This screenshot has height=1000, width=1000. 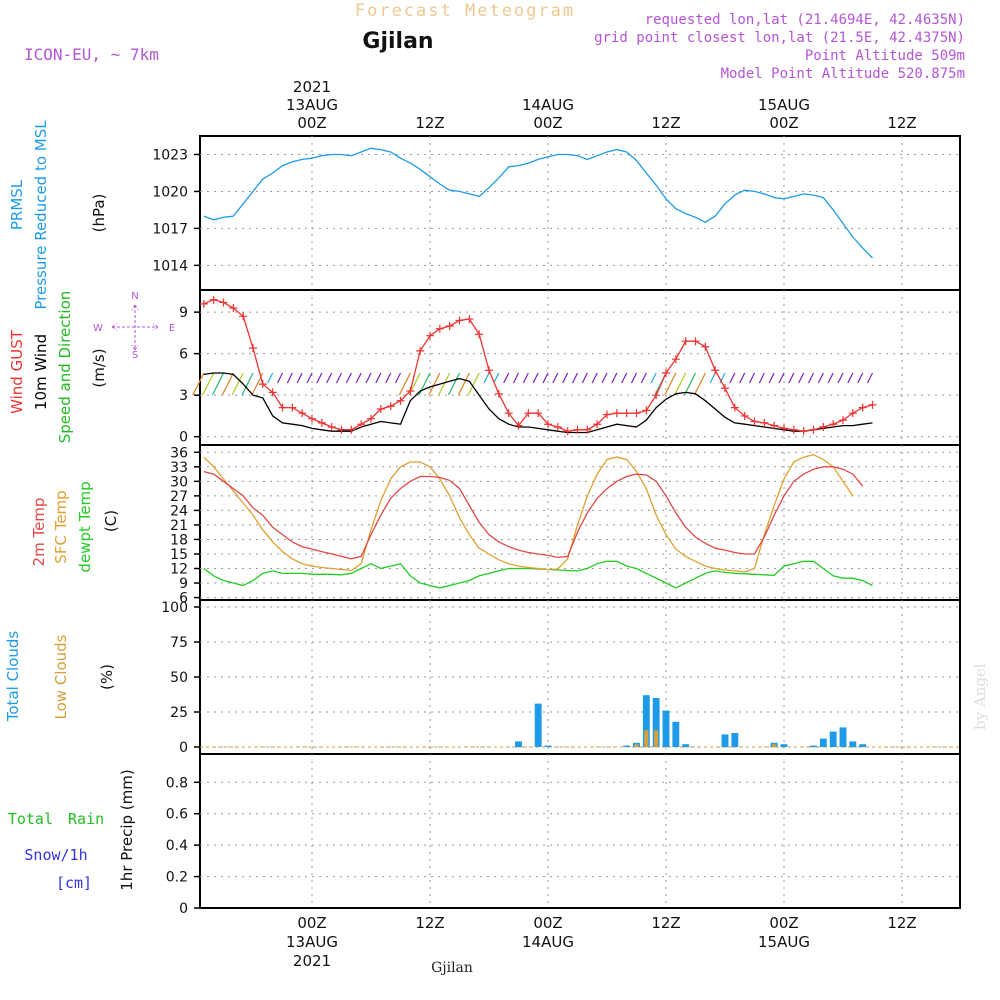 I want to click on wind-speed-line, so click(x=538, y=403).